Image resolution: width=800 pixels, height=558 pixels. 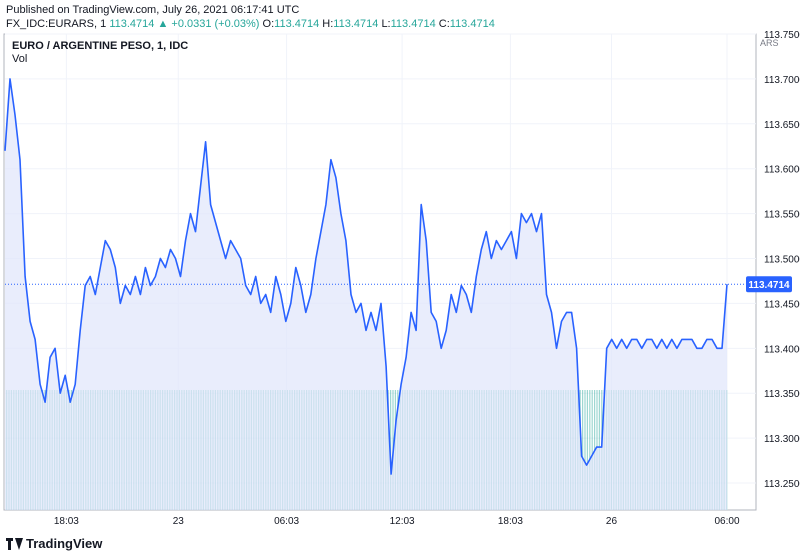 What do you see at coordinates (14, 543) in the screenshot?
I see `tradingview-logo-icon` at bounding box center [14, 543].